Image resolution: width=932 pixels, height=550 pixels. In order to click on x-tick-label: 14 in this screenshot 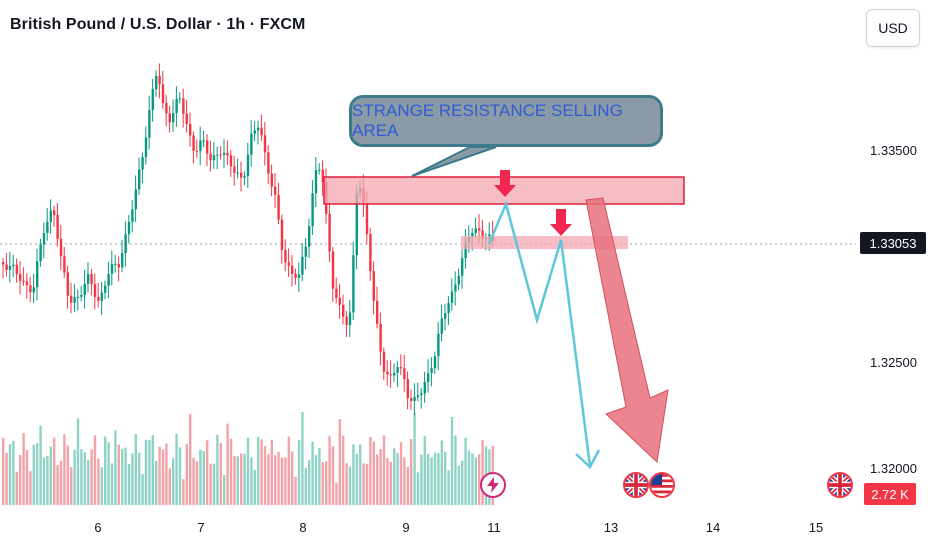, I will do `click(713, 527)`.